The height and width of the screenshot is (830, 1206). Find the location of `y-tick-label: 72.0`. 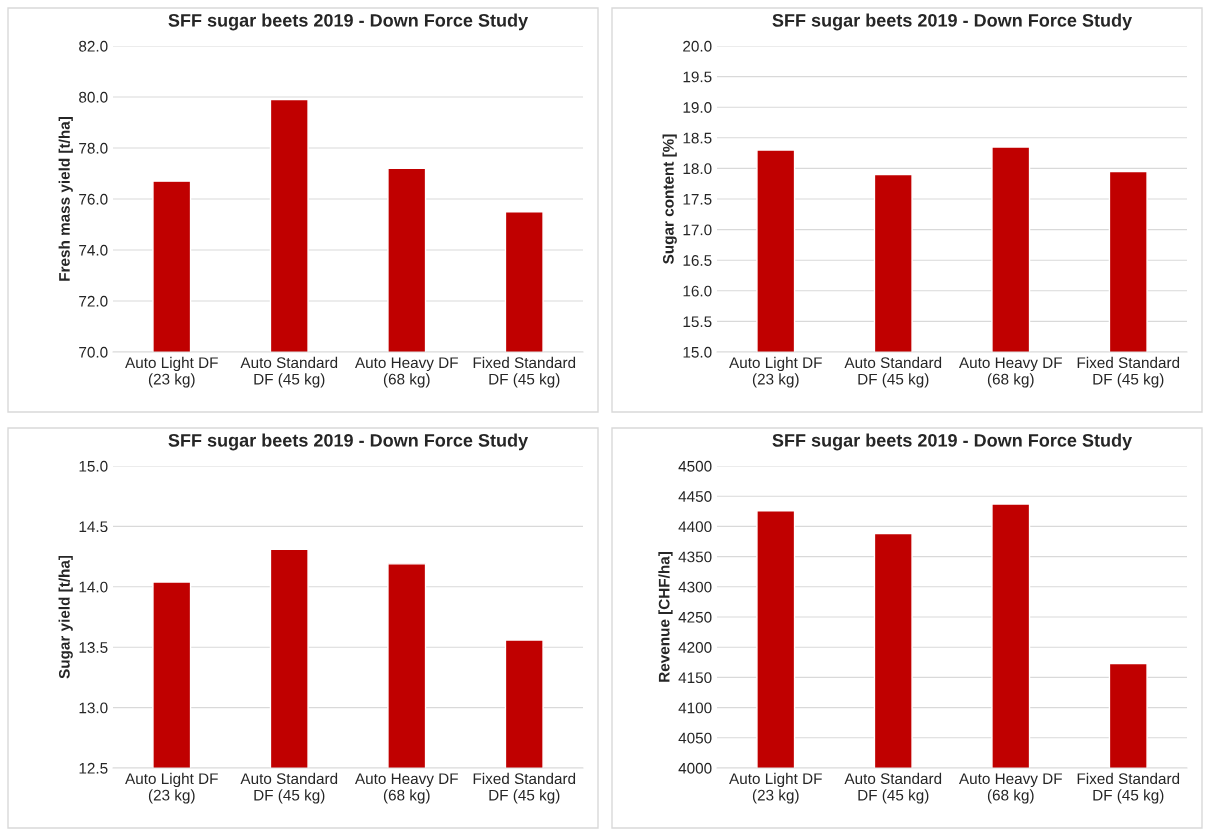

y-tick-label: 72.0 is located at coordinates (93, 301).